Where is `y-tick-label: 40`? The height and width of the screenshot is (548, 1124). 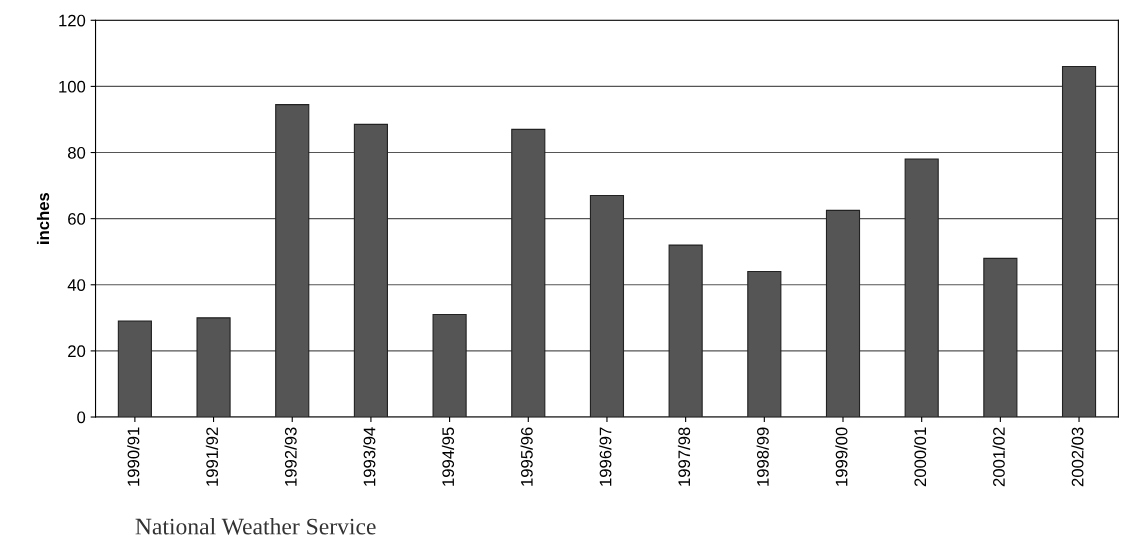
y-tick-label: 40 is located at coordinates (76, 285).